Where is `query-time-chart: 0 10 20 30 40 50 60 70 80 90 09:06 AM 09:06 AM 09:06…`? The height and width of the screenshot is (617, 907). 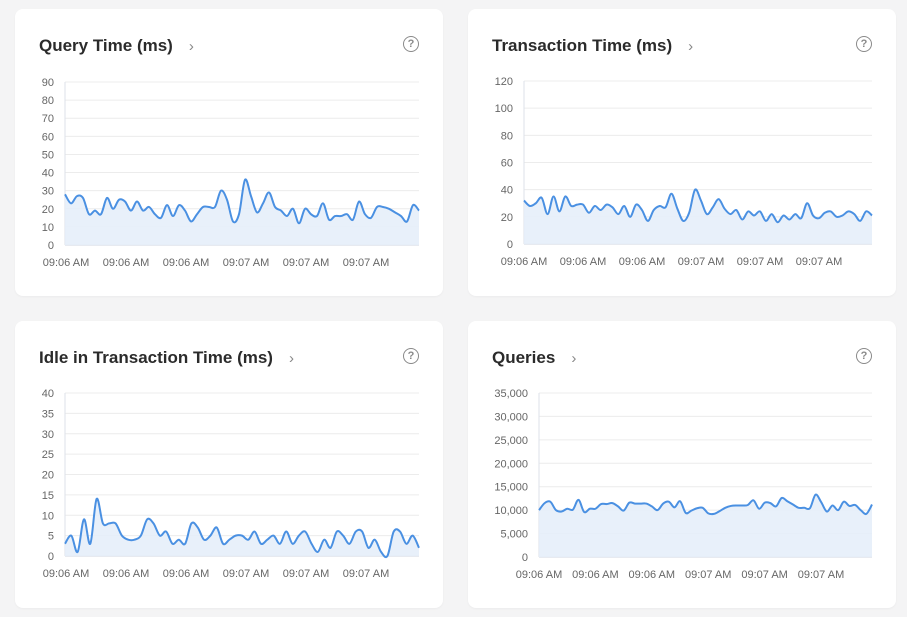 query-time-chart: 0 10 20 30 40 50 60 70 80 90 09:06 AM 09:06 AM 09:06… is located at coordinates (231, 173).